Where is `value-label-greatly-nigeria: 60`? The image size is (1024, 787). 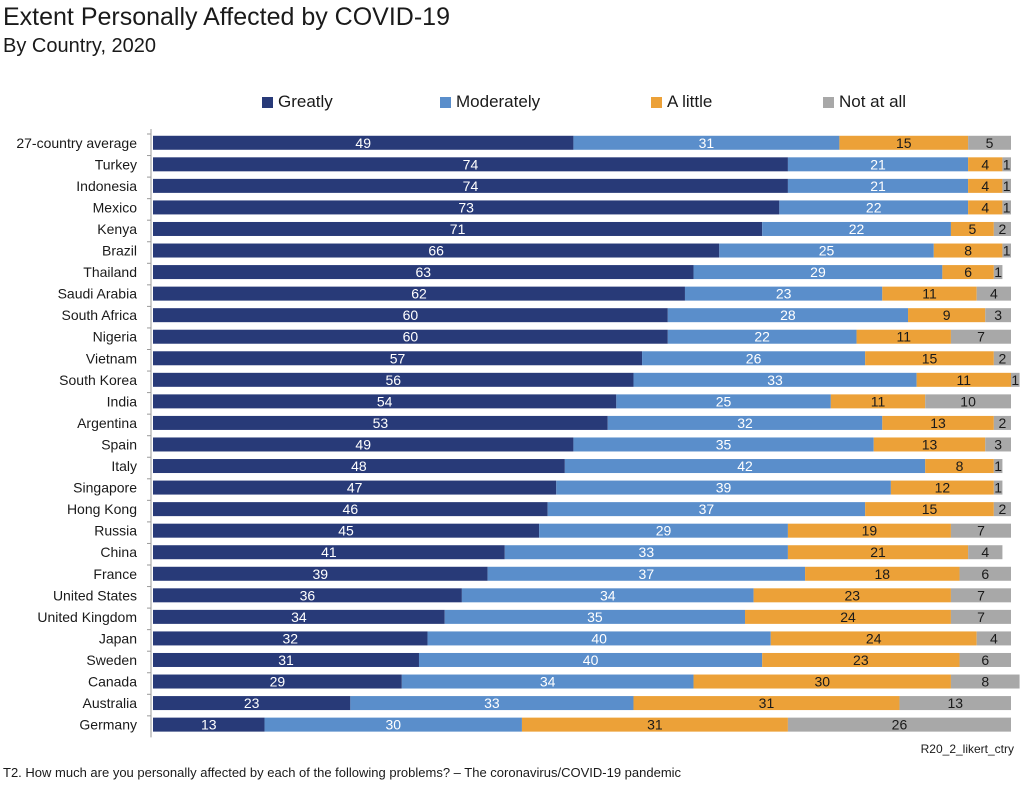
value-label-greatly-nigeria: 60 is located at coordinates (411, 337).